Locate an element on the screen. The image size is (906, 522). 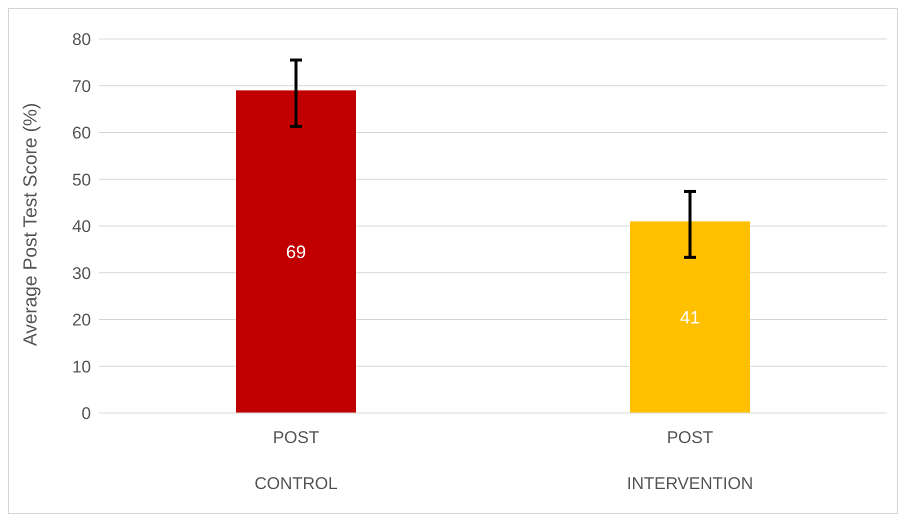
data-label: 41 is located at coordinates (690, 318).